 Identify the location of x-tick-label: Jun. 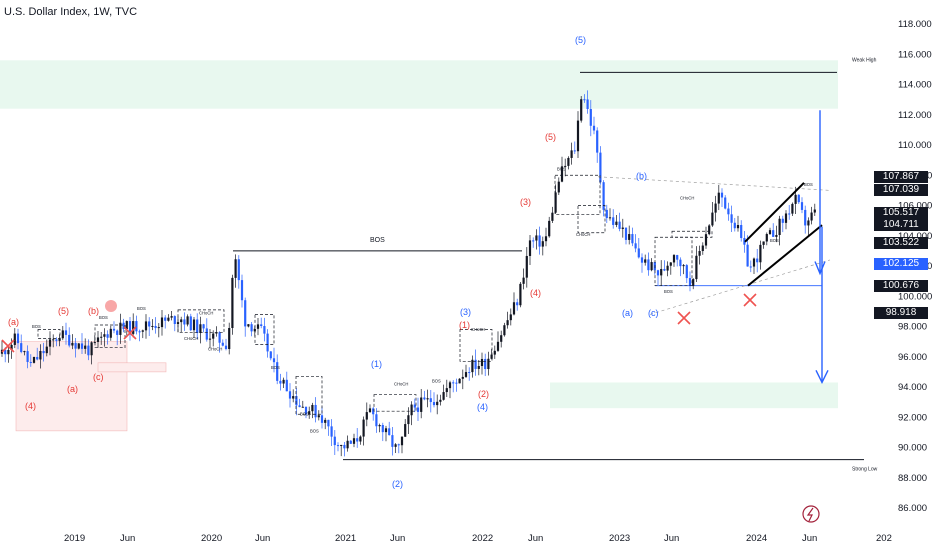
(809, 538).